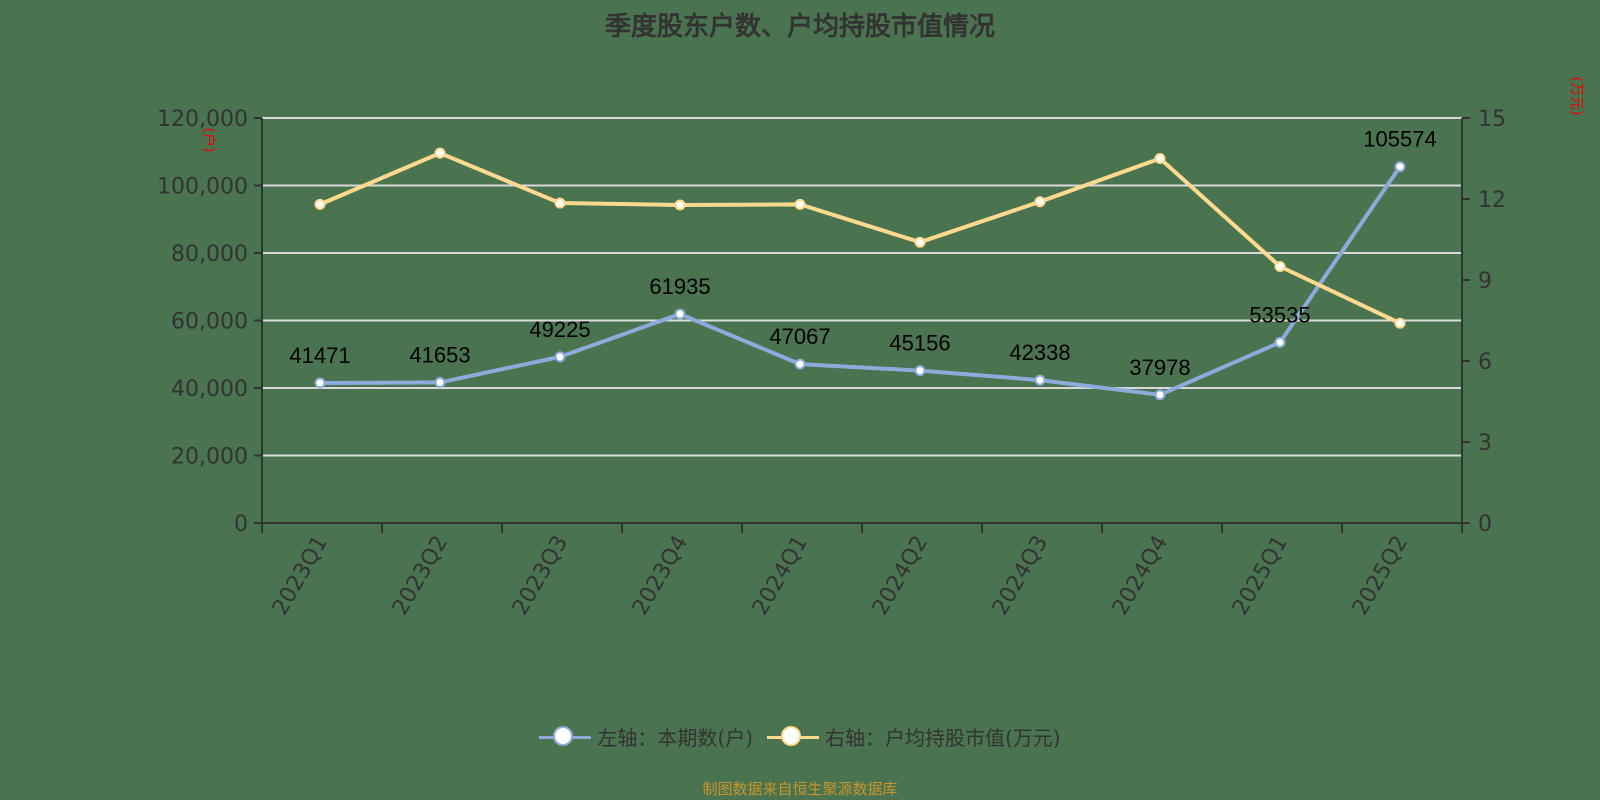 Image resolution: width=1600 pixels, height=800 pixels. Describe the element at coordinates (1485, 281) in the screenshot. I see `right-tick-label: 9` at that location.